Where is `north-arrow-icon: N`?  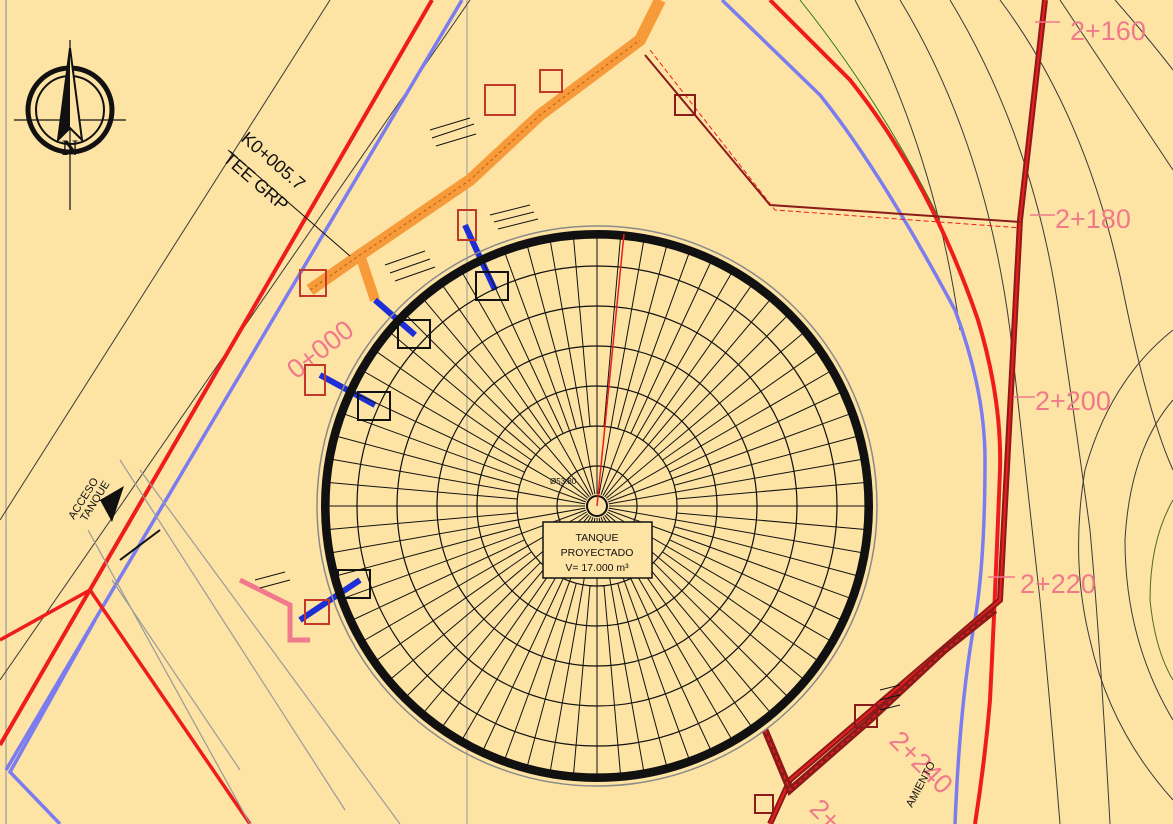
north-arrow-icon: N is located at coordinates (70, 125).